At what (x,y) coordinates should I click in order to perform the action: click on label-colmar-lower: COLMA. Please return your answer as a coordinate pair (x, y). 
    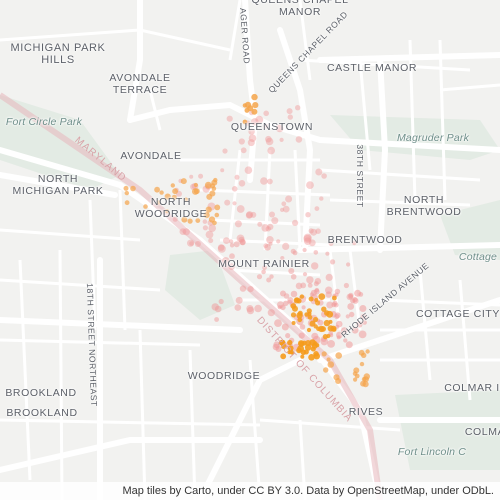
    Looking at the image, I should click on (482, 432).